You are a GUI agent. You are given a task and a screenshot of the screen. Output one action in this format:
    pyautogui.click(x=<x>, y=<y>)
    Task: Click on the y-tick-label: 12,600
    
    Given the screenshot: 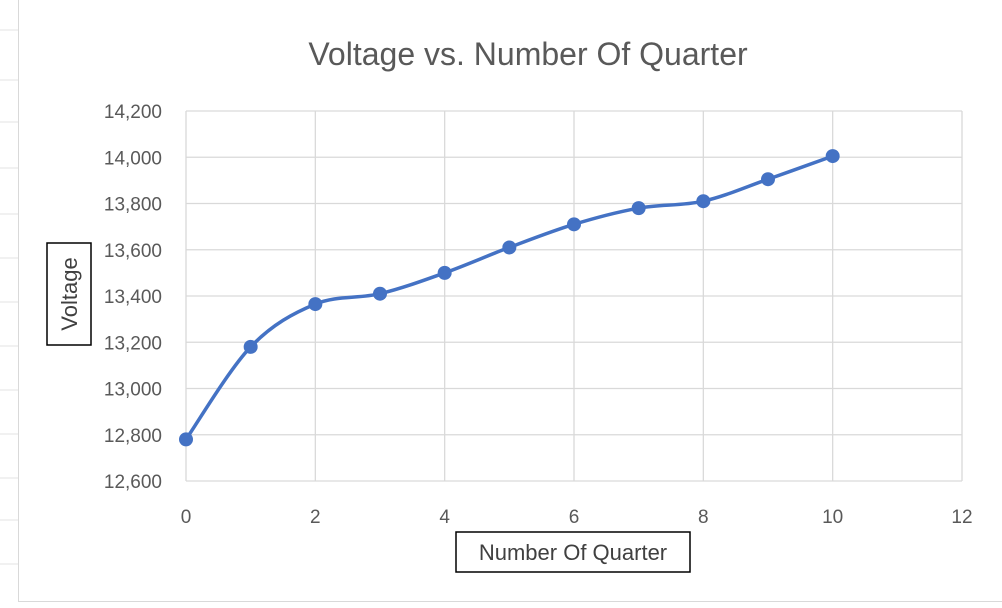 What is the action you would take?
    pyautogui.click(x=133, y=482)
    